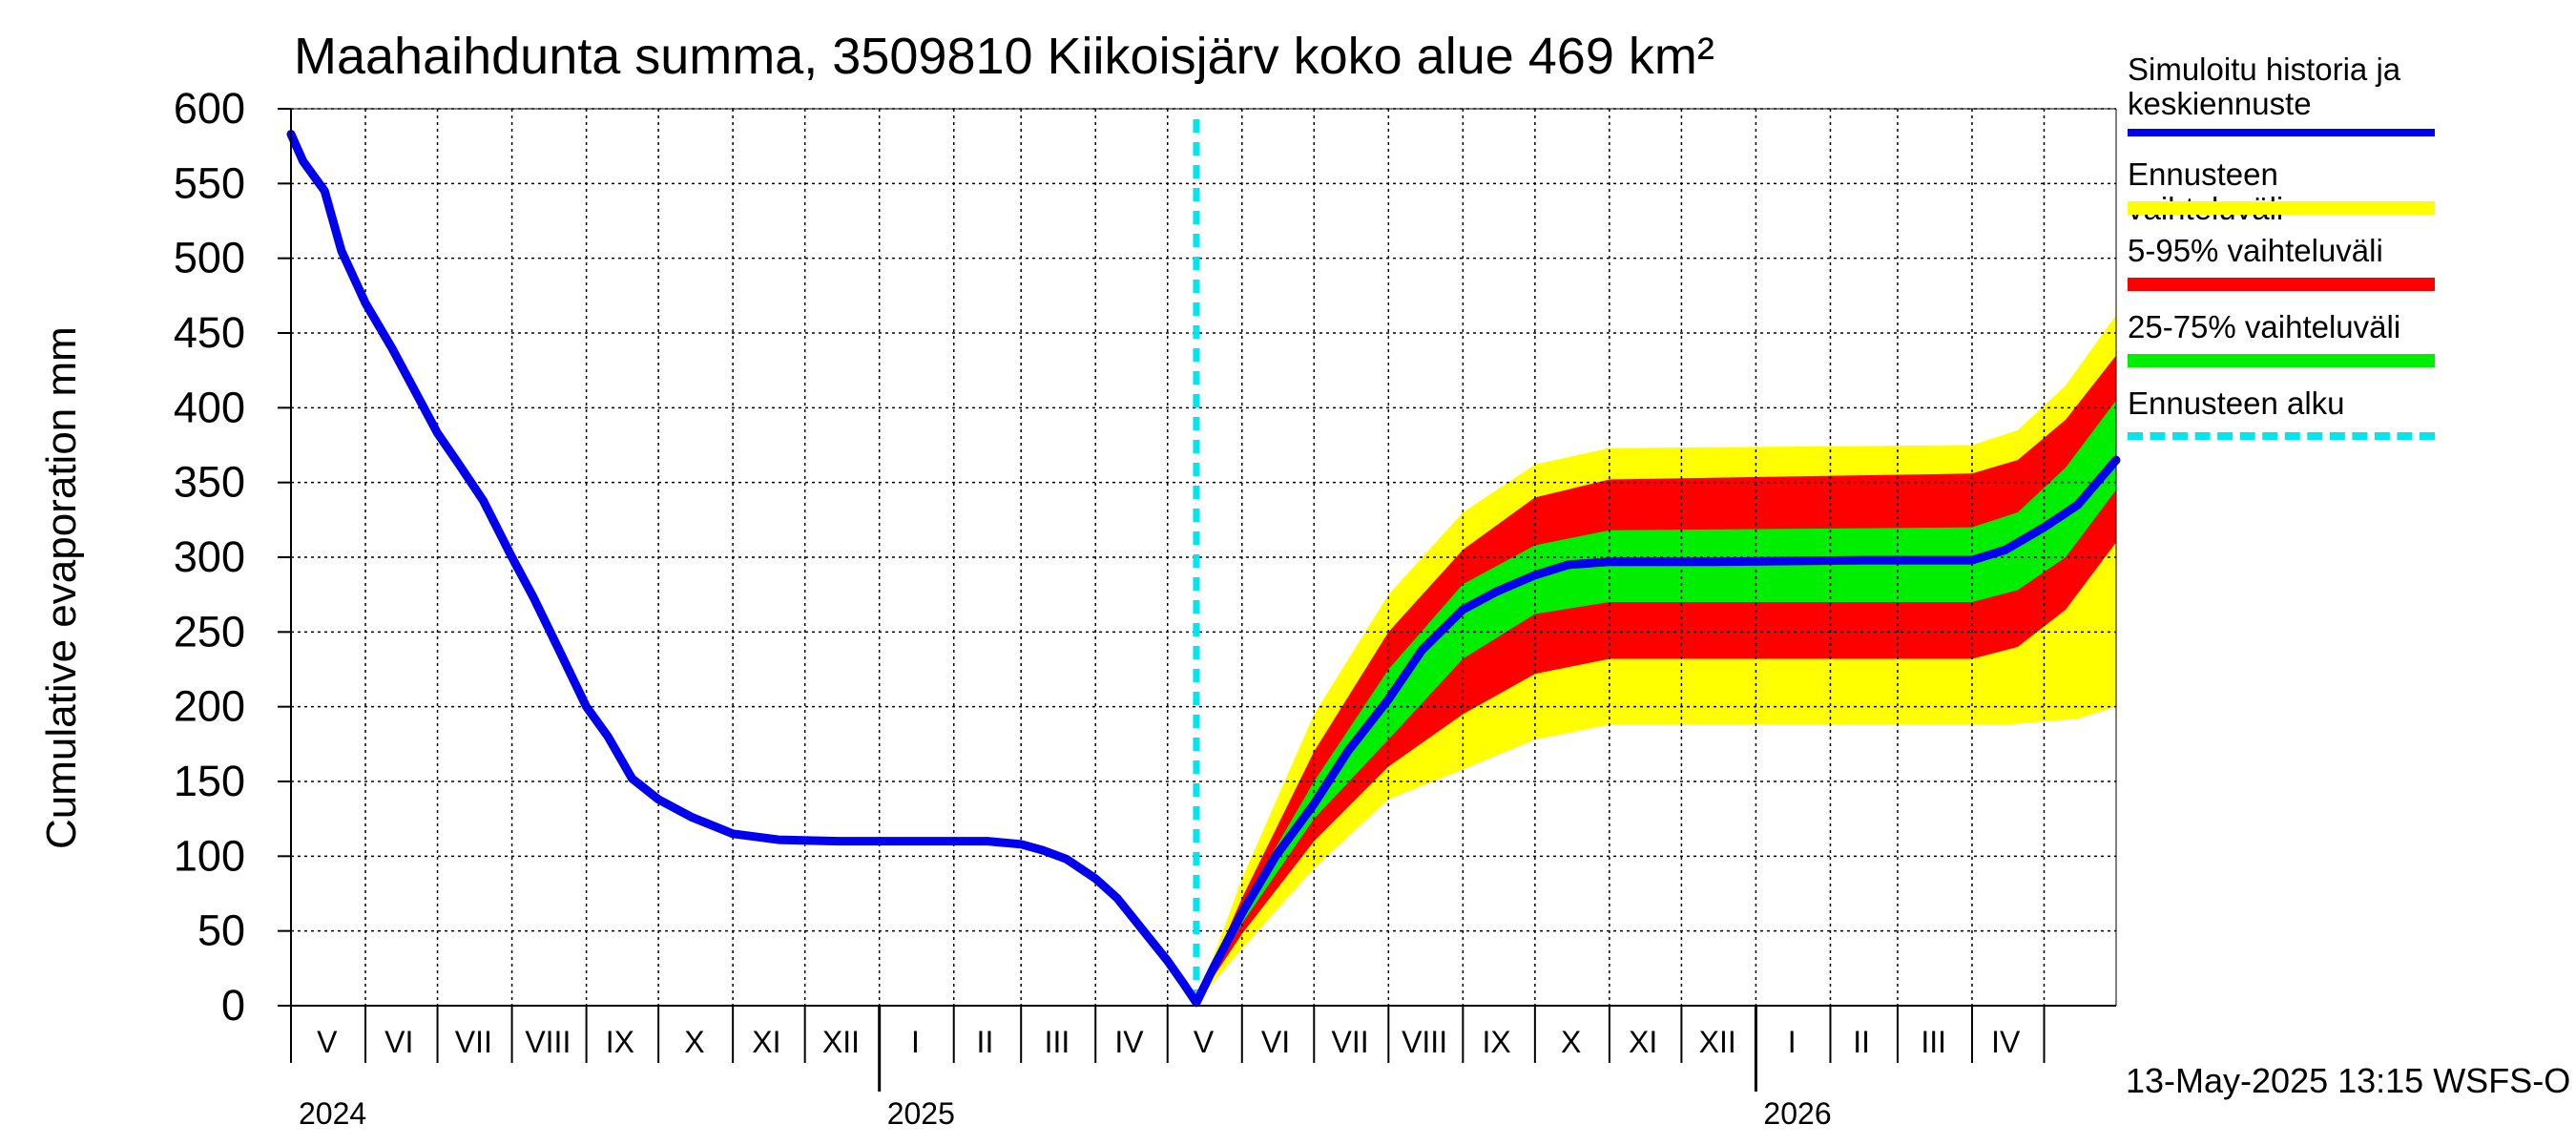 The height and width of the screenshot is (1145, 2576). I want to click on x-year-label: 2025, so click(921, 1113).